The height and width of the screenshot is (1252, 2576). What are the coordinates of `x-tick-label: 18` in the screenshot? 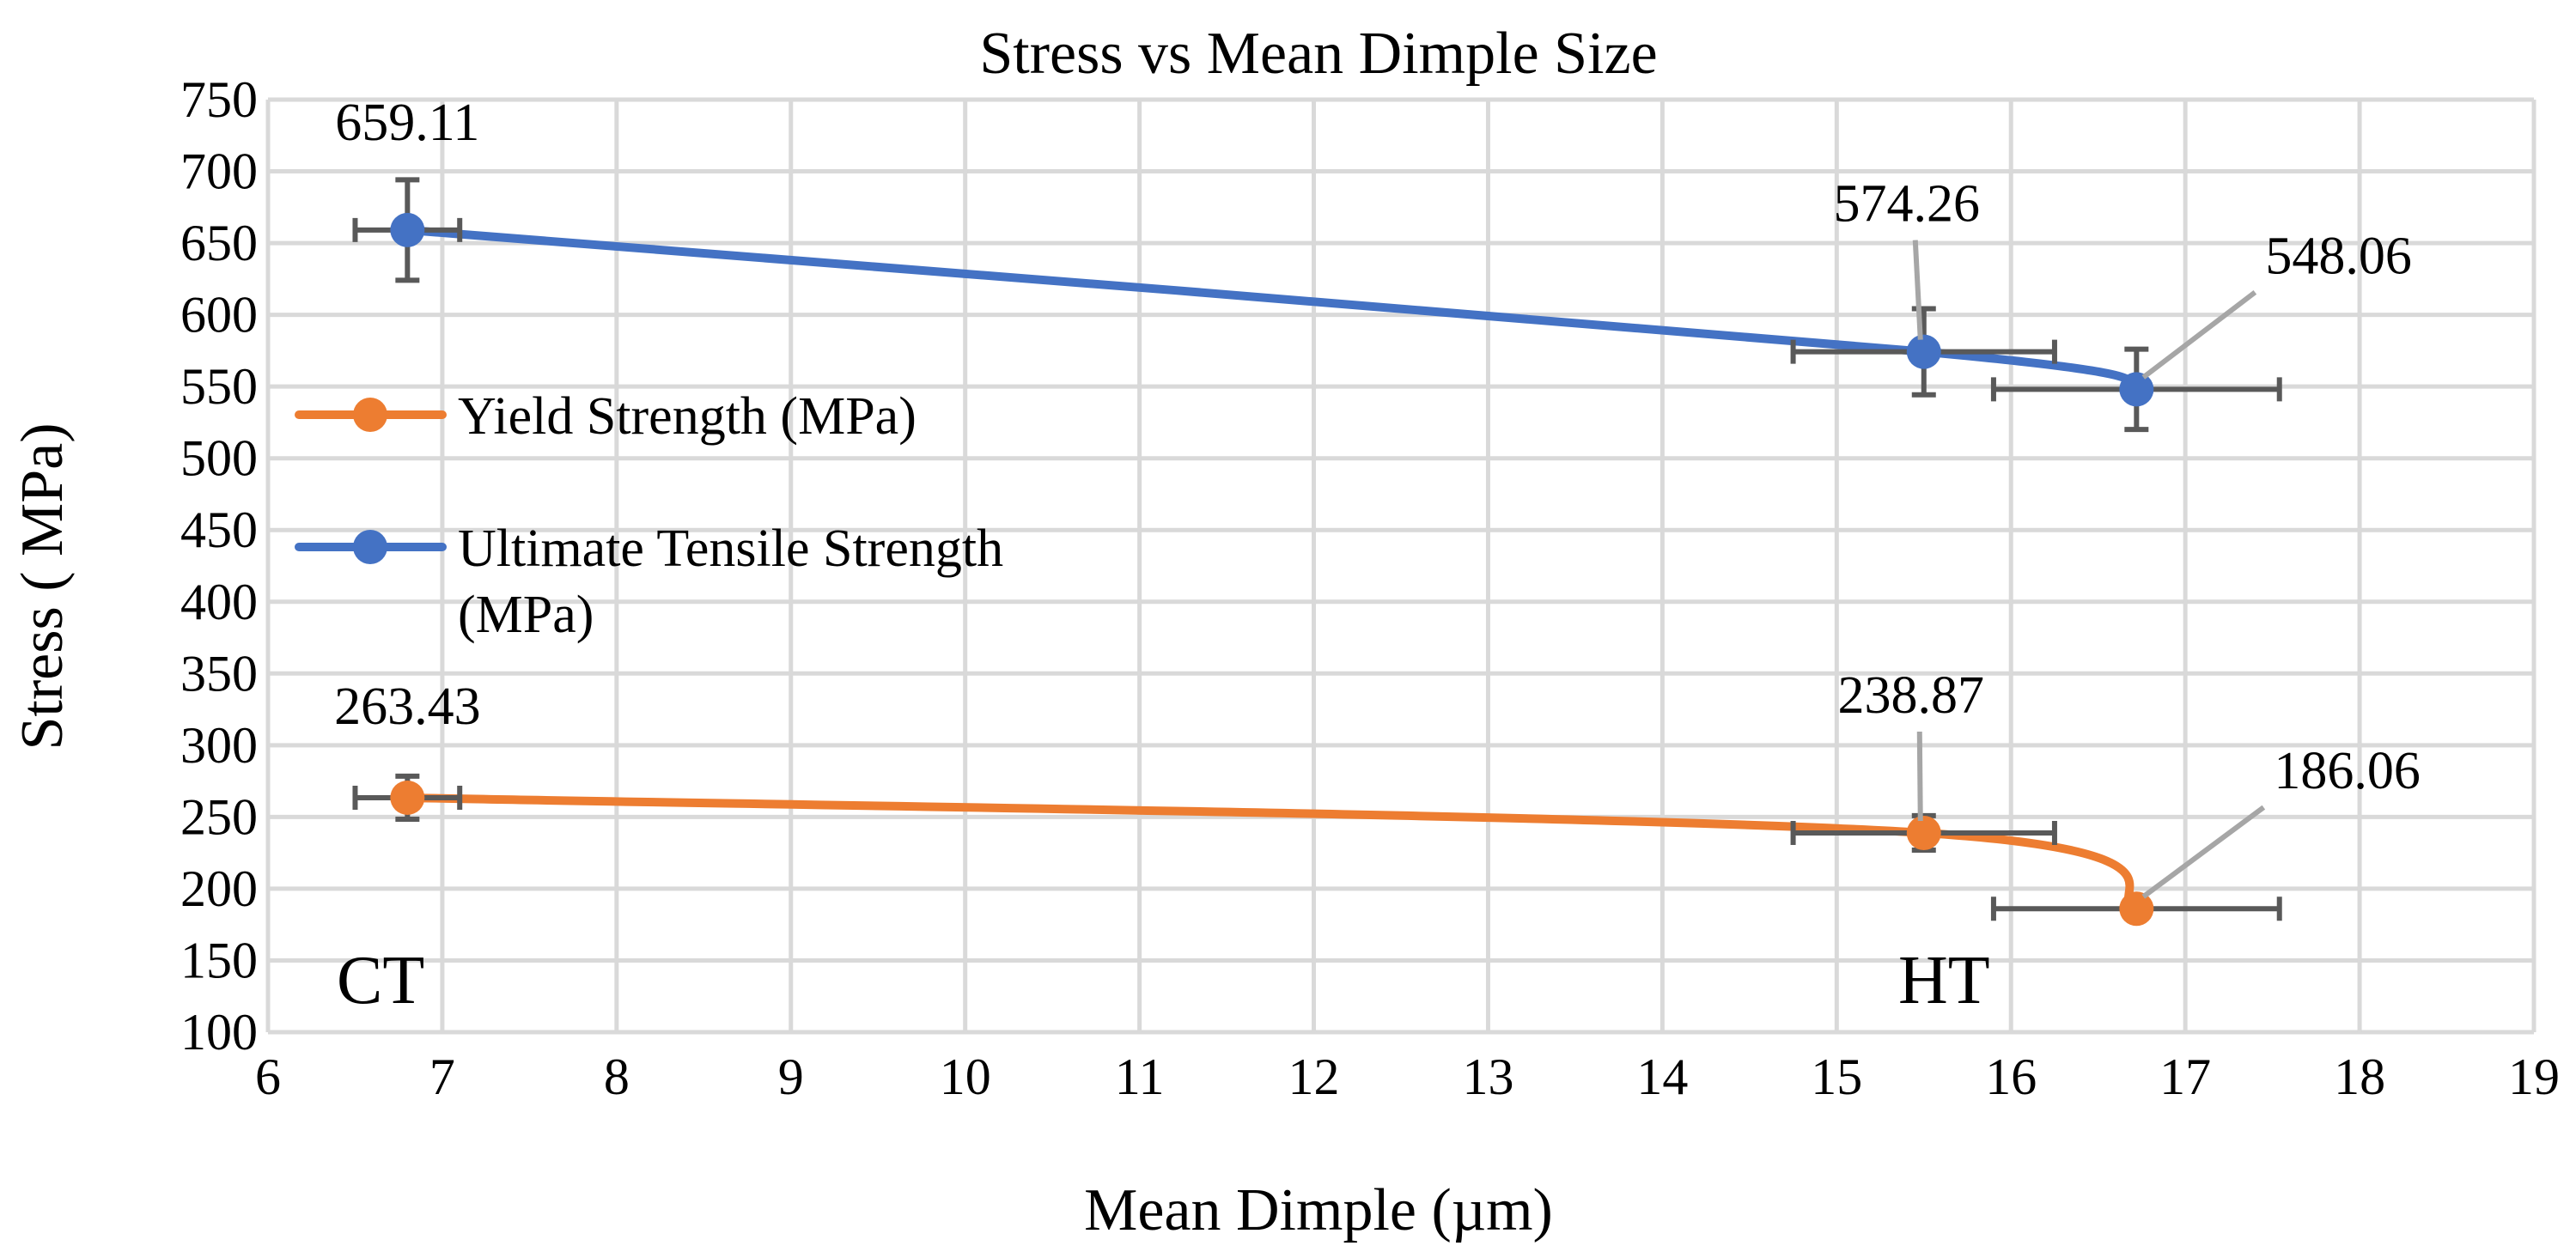 It's located at (2359, 1076).